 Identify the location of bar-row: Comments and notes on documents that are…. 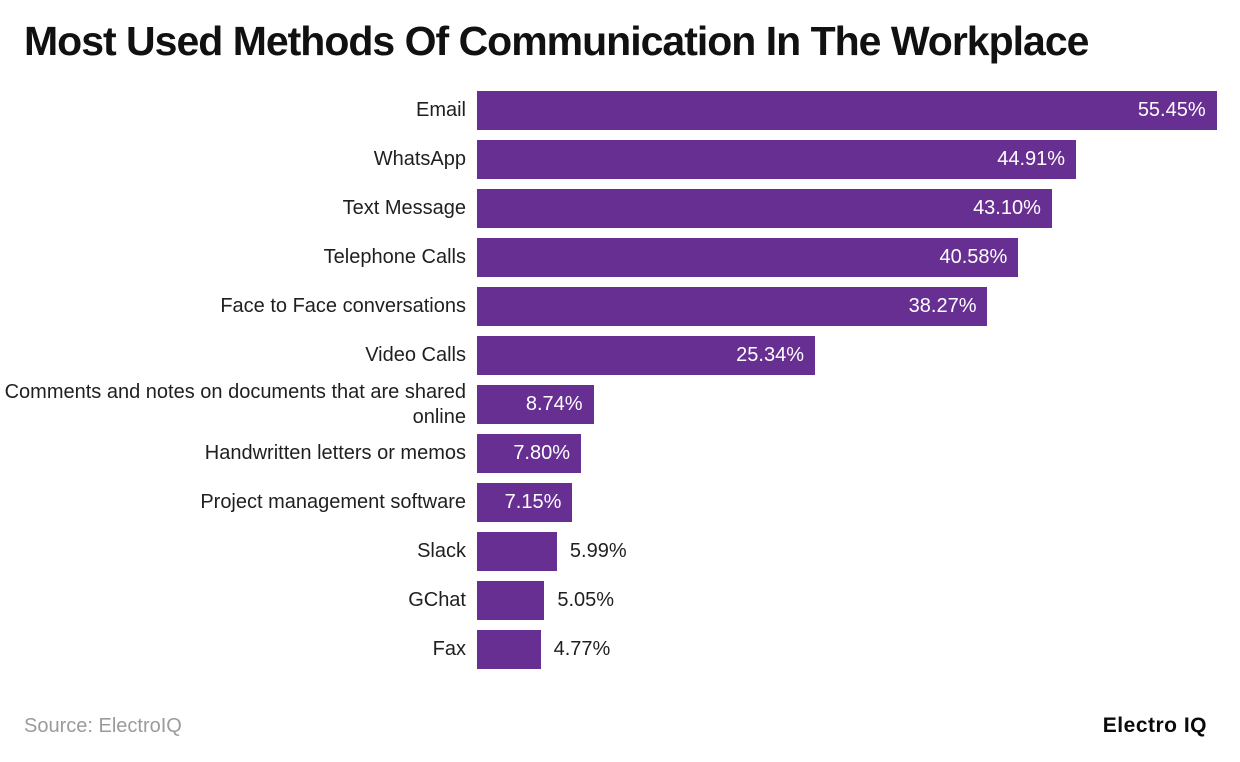
(620, 404).